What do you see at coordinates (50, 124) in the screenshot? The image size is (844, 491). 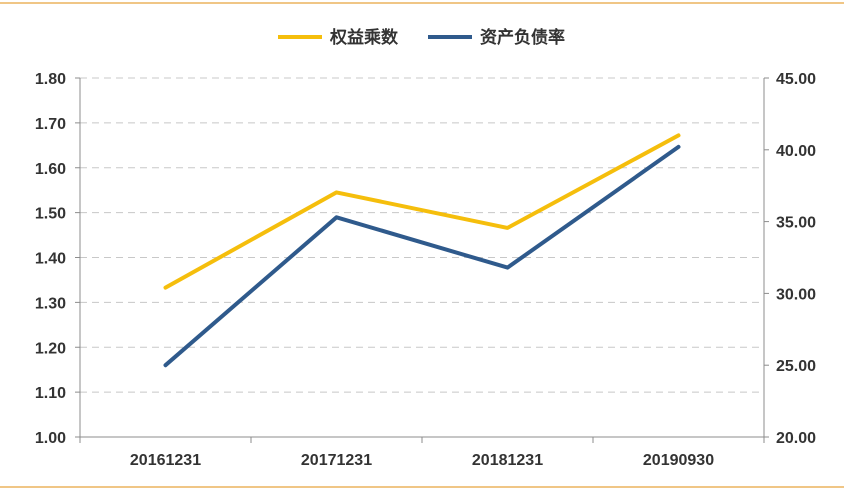 I see `left-tick-label: 1.70` at bounding box center [50, 124].